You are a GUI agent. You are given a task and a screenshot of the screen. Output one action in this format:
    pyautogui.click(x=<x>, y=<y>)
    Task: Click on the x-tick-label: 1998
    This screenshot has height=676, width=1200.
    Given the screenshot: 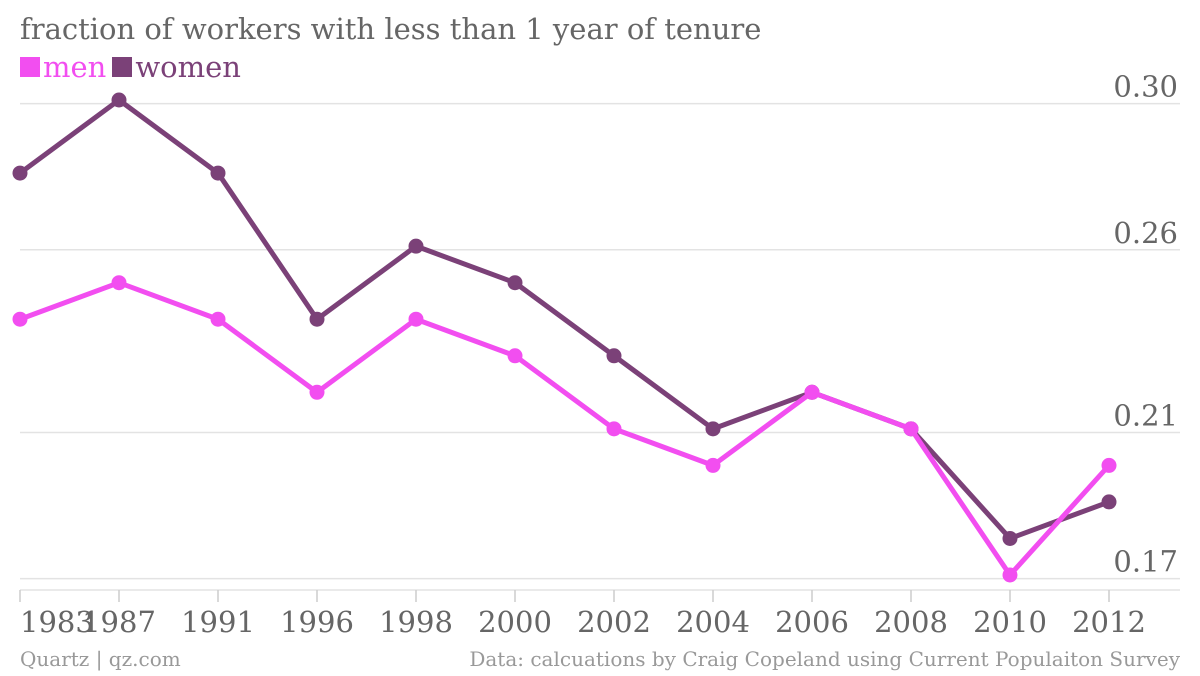 What is the action you would take?
    pyautogui.click(x=416, y=622)
    